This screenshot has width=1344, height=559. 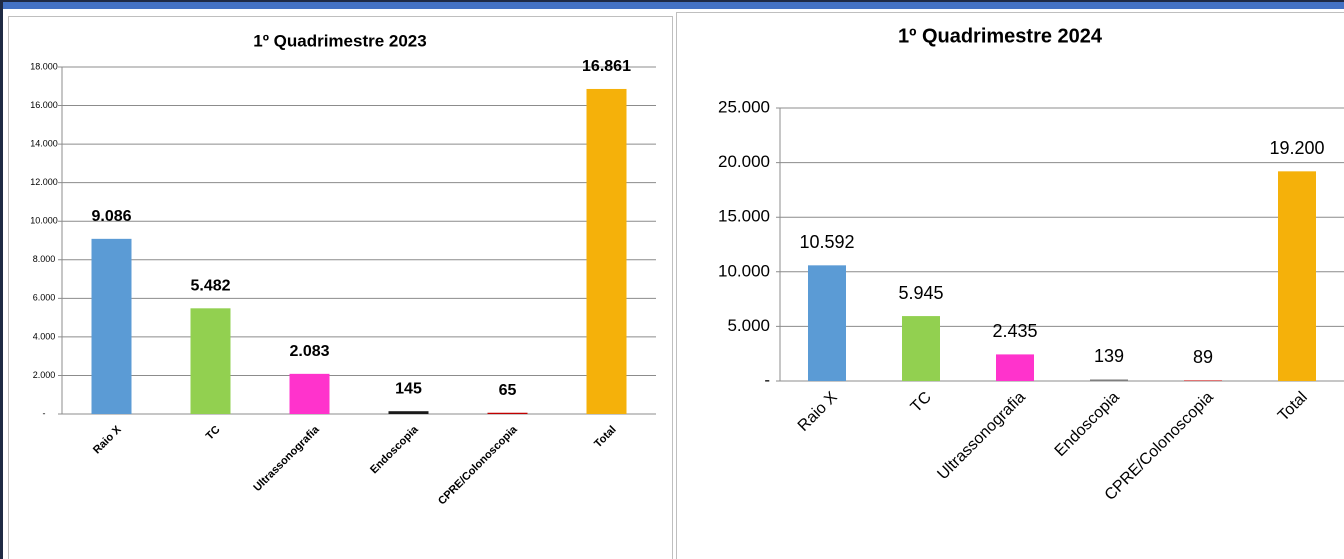 What do you see at coordinates (408, 388) in the screenshot?
I see `data-label: 145` at bounding box center [408, 388].